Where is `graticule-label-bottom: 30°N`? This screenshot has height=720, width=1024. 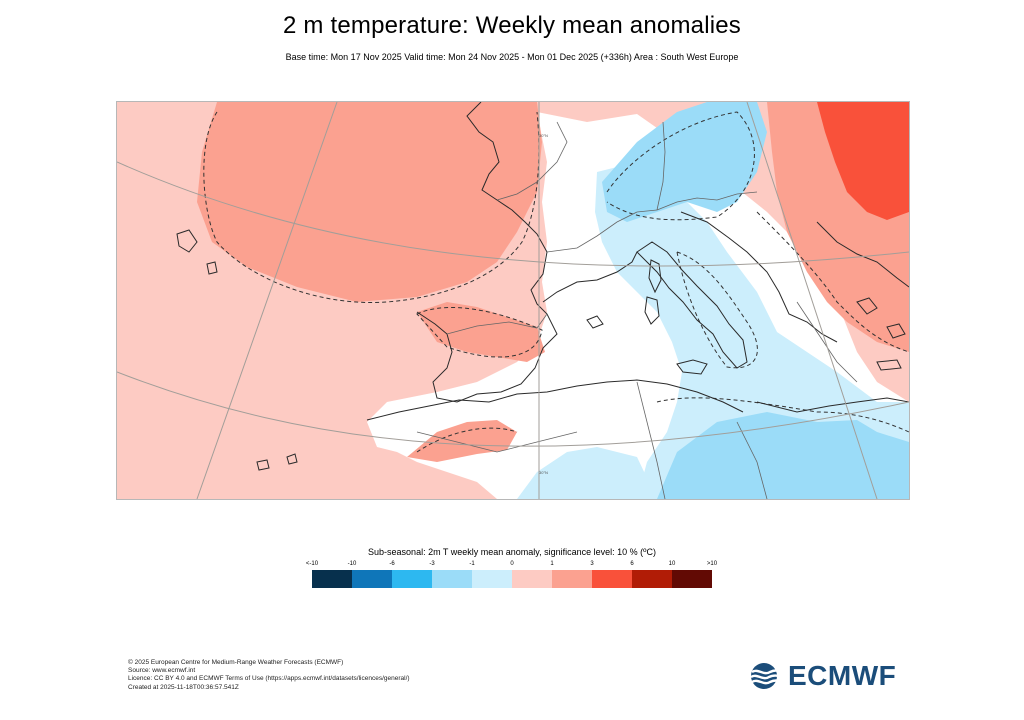 graticule-label-bottom: 30°N is located at coordinates (543, 472).